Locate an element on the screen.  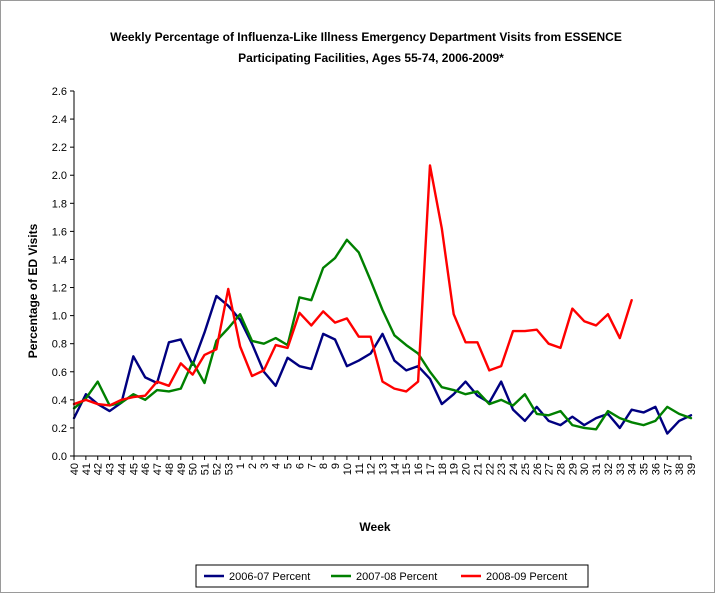
x-tick-label: 43 is located at coordinates (111, 469).